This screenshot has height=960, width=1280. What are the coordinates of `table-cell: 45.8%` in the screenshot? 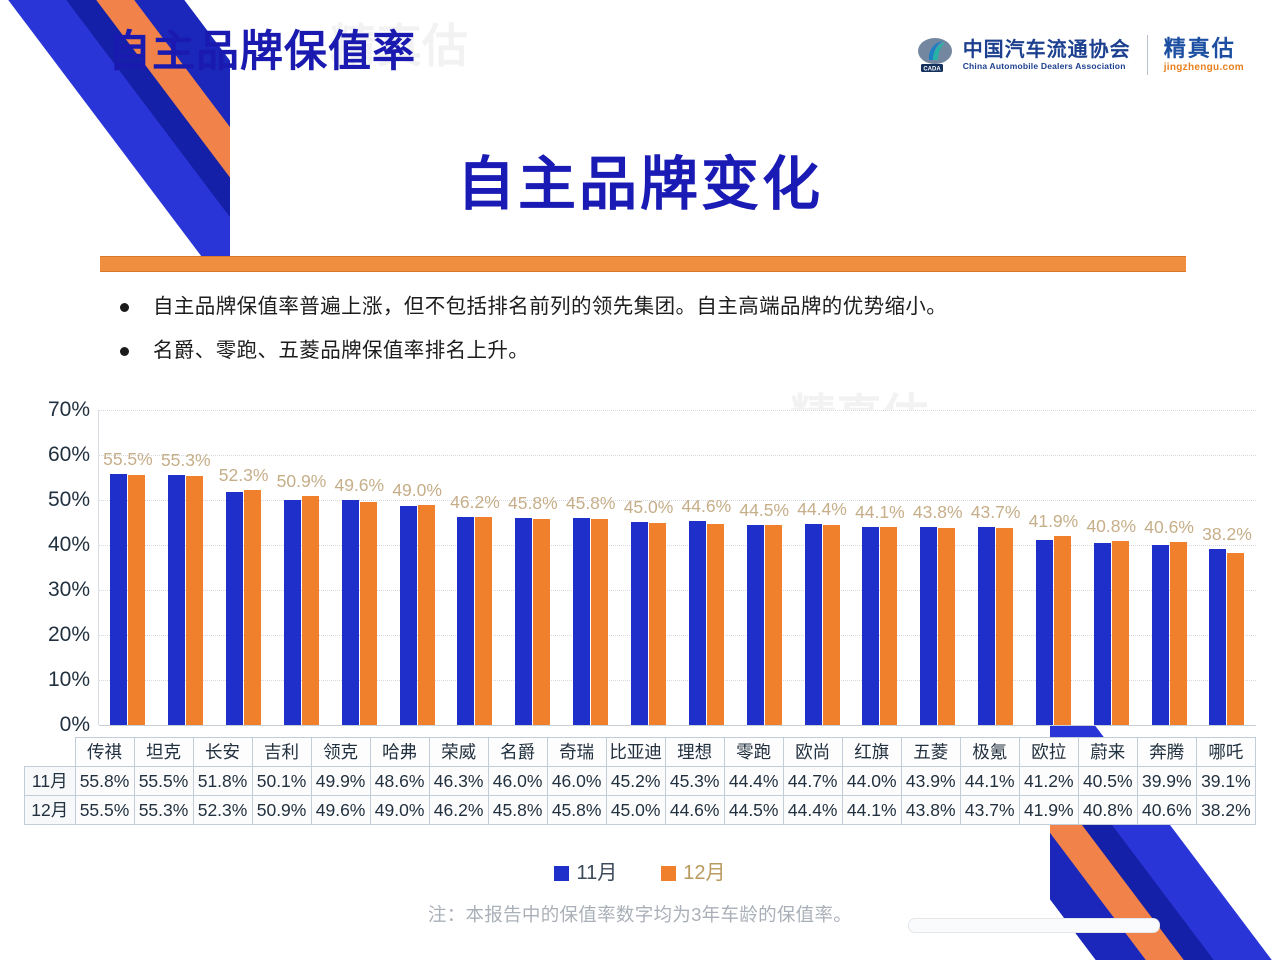 It's located at (517, 810).